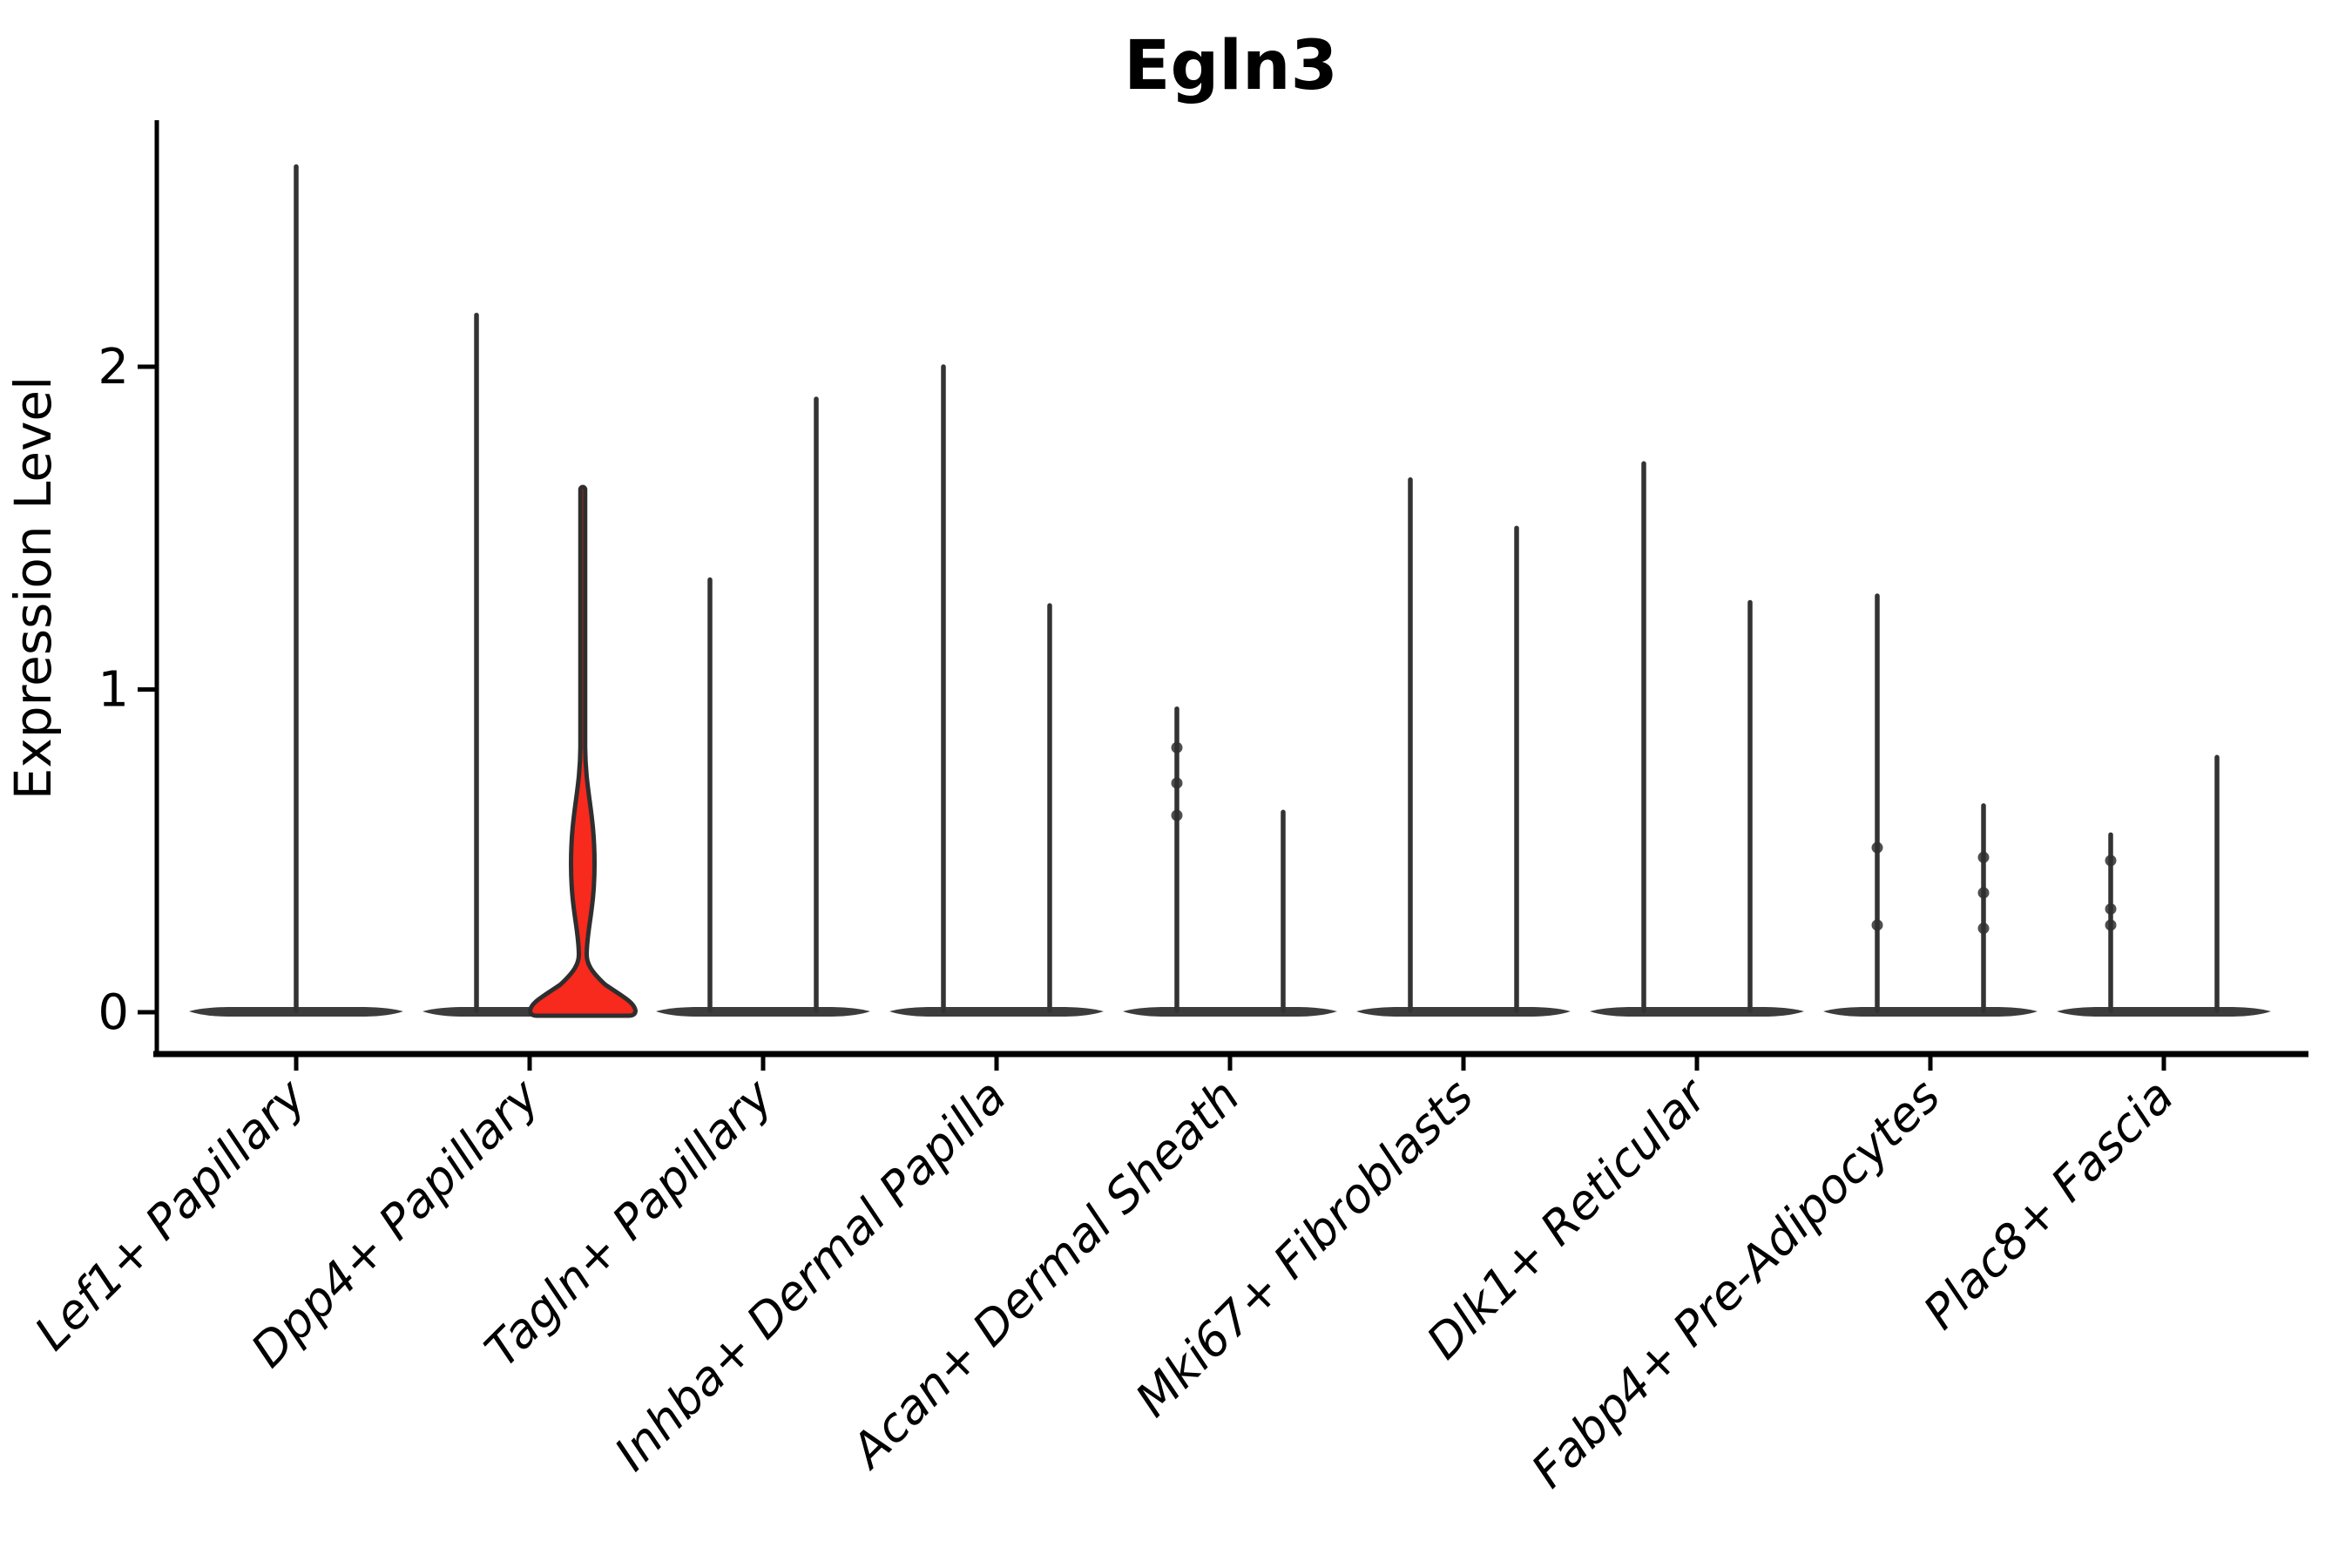  Describe the element at coordinates (583, 751) in the screenshot. I see `violin-highlighted` at that location.